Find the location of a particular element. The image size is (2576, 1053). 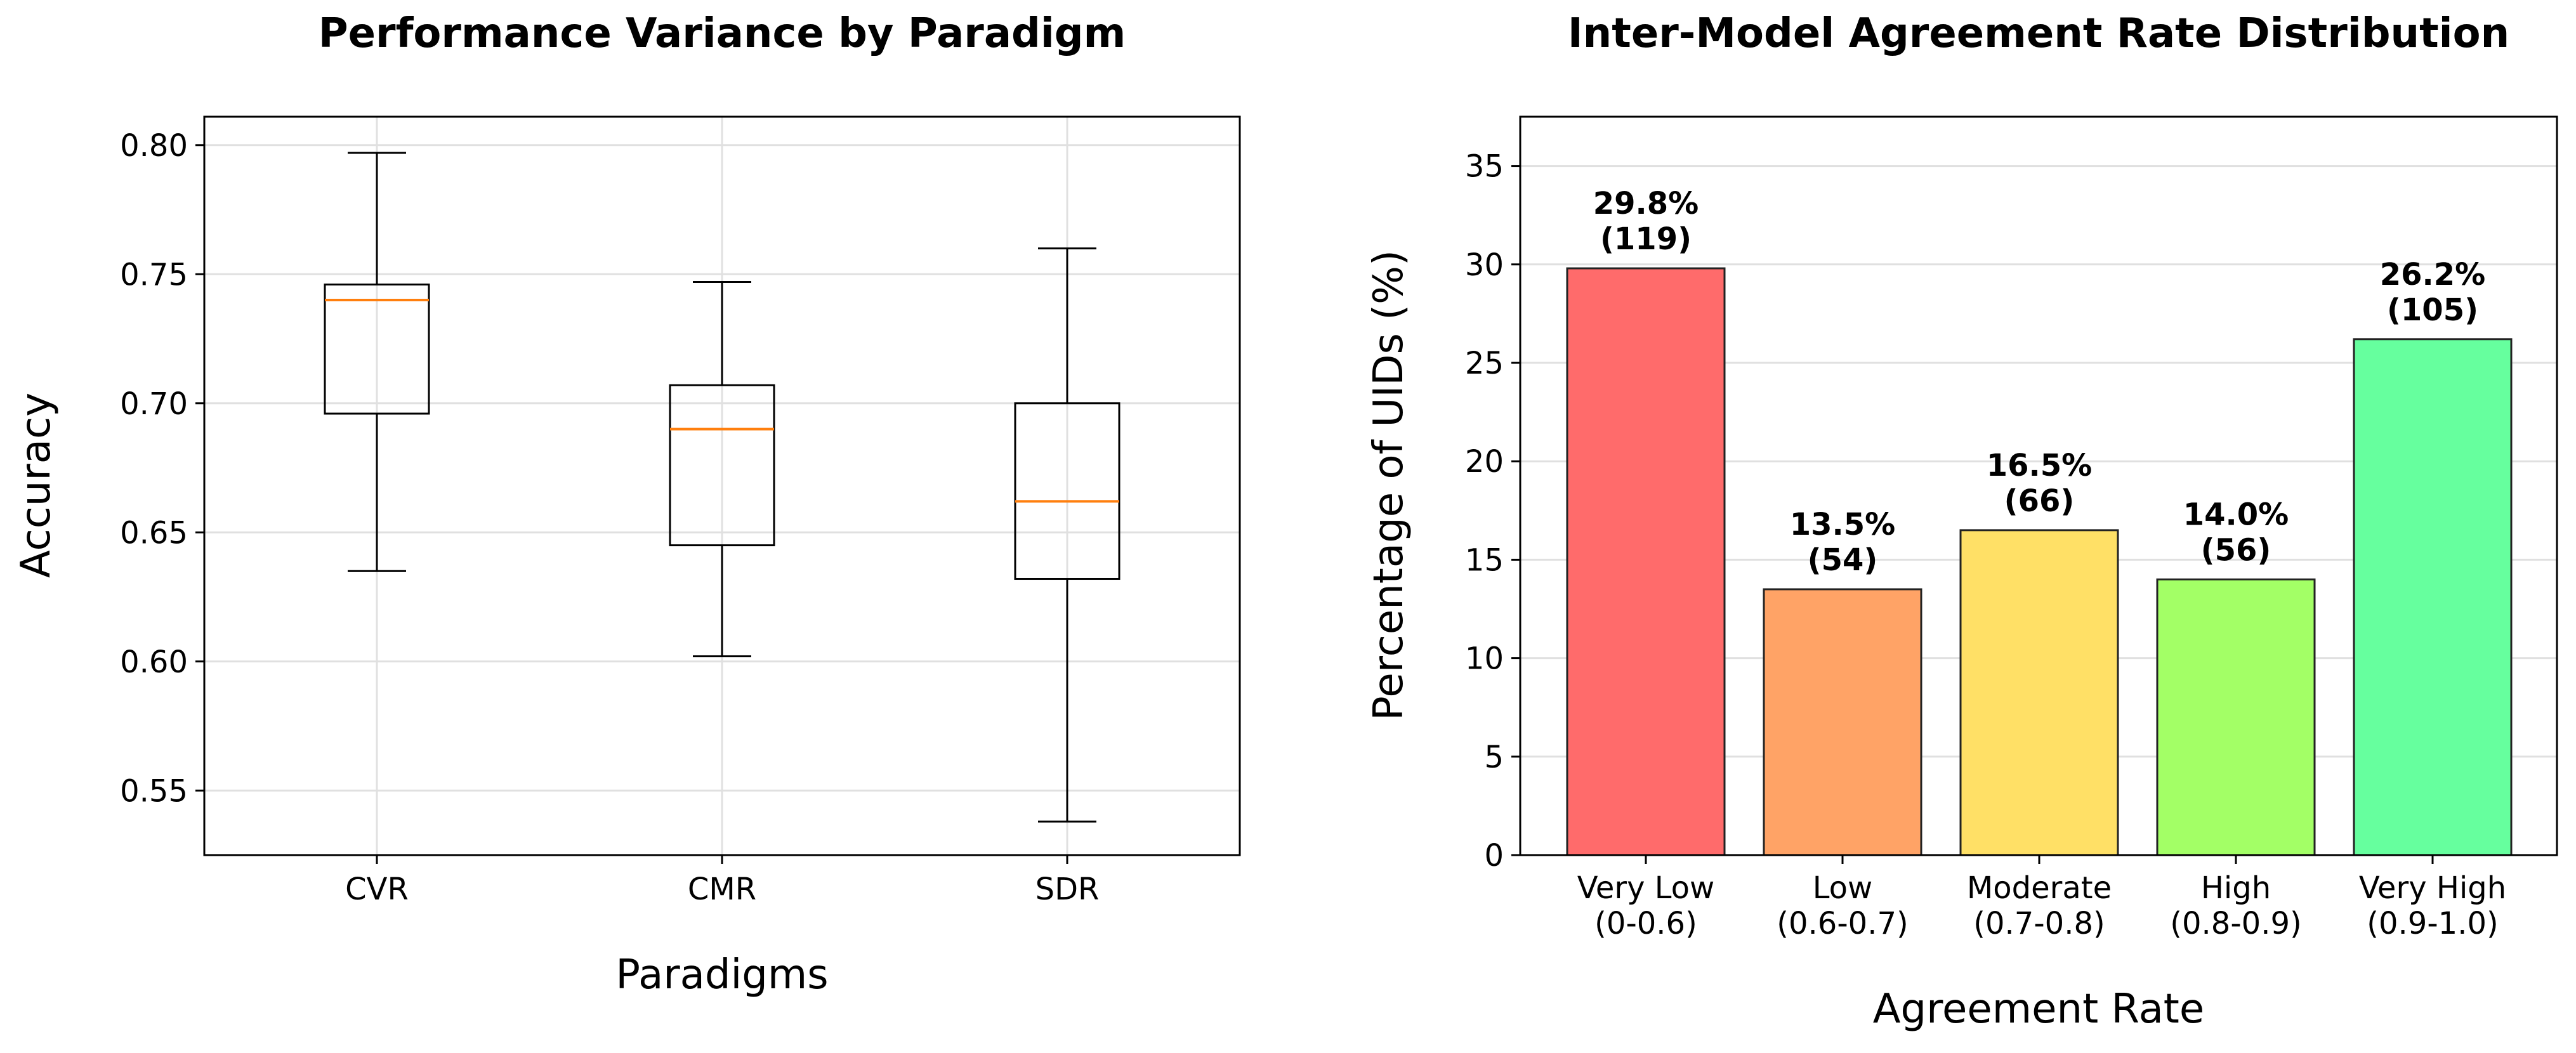

data-label-count: (66) is located at coordinates (2039, 501).